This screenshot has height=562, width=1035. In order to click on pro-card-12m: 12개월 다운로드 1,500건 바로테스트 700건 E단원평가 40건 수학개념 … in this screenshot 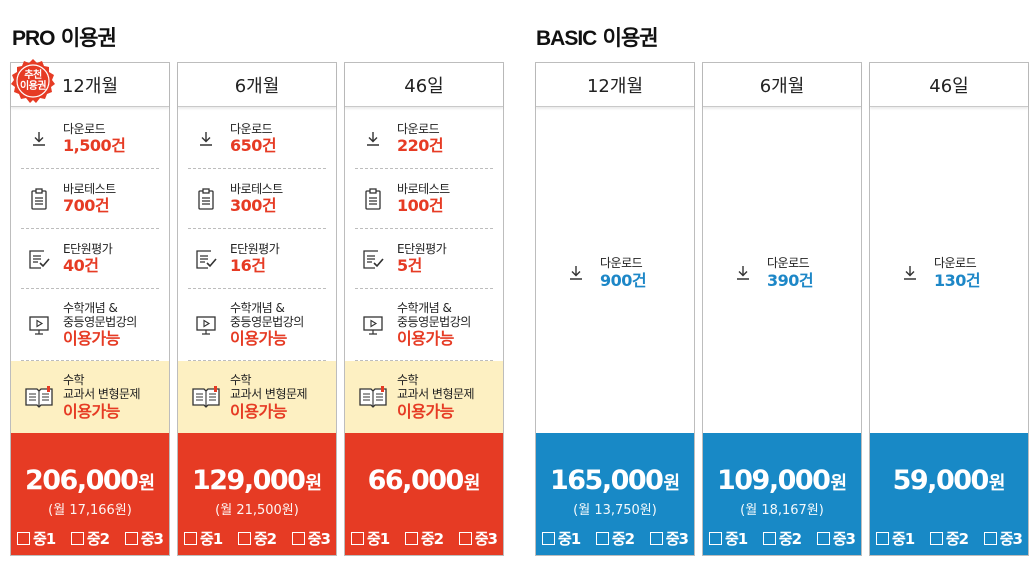, I will do `click(90, 309)`.